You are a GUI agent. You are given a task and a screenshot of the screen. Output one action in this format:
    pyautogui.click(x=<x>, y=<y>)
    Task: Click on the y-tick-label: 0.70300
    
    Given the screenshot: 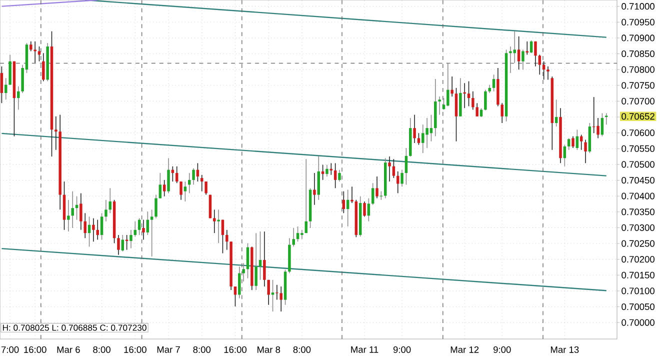 What is the action you would take?
    pyautogui.click(x=638, y=227)
    